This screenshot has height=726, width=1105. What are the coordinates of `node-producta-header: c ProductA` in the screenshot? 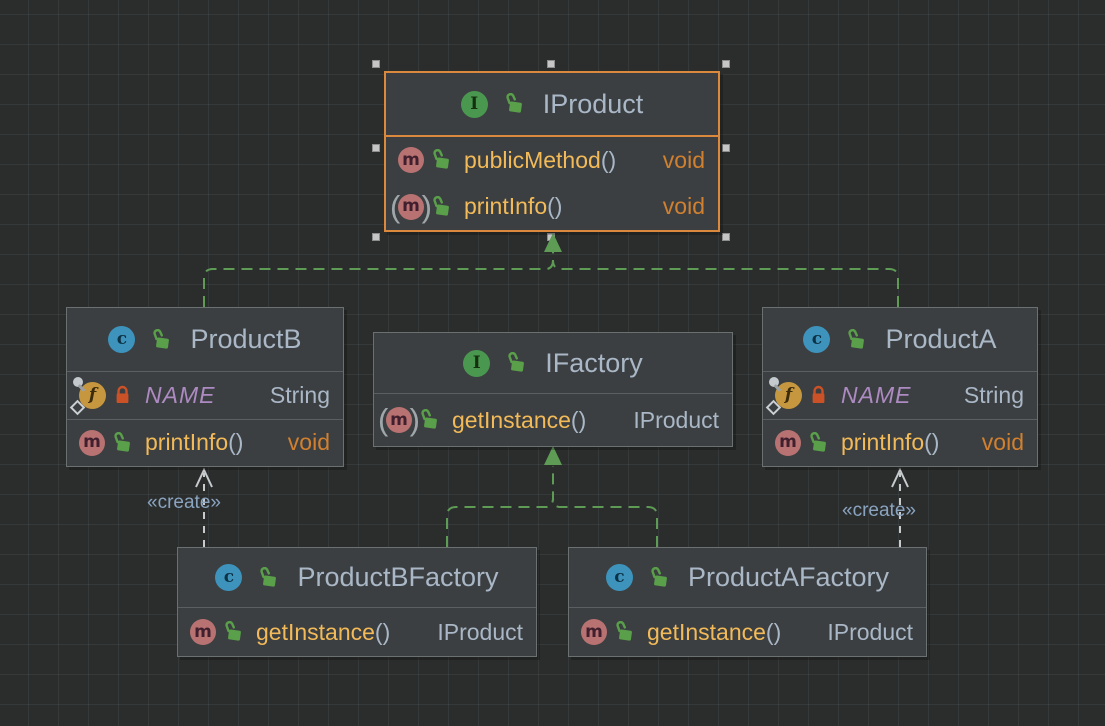 It's located at (900, 340).